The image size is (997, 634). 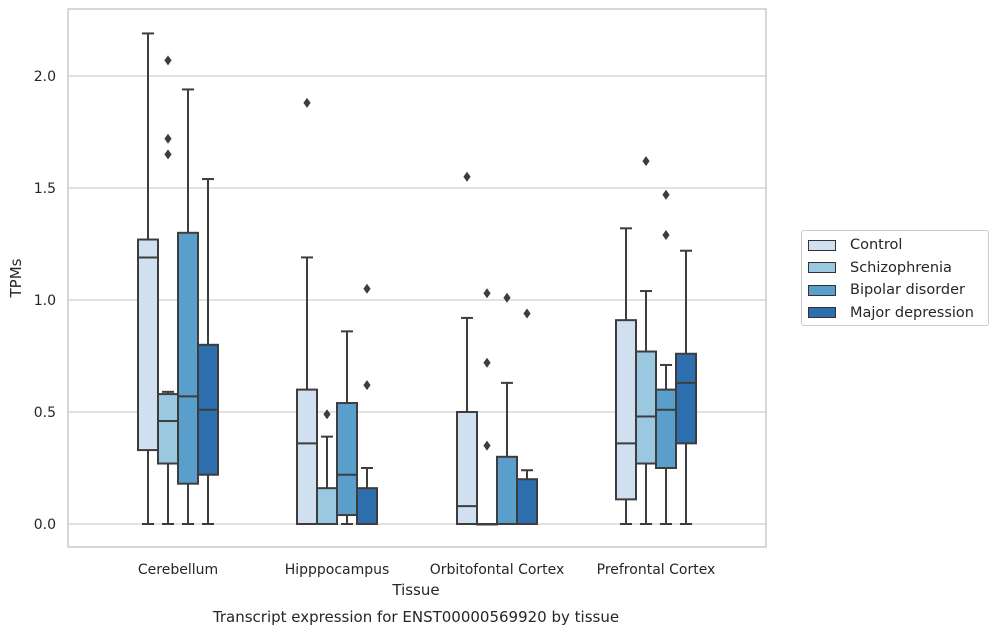 What do you see at coordinates (45, 413) in the screenshot?
I see `y-tick-label: 0.5` at bounding box center [45, 413].